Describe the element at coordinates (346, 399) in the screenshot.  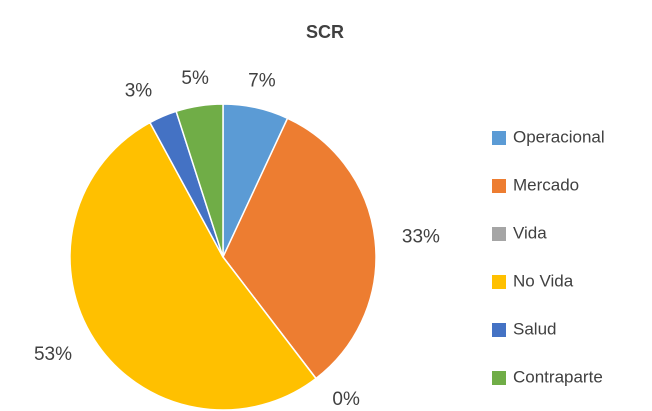
I see `data-label: 0%` at that location.